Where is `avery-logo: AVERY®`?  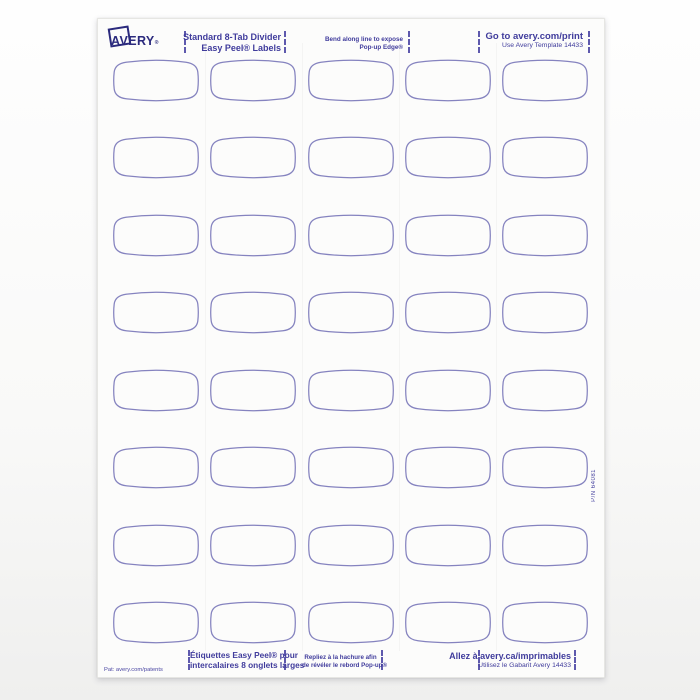
avery-logo: AVERY® is located at coordinates (140, 41).